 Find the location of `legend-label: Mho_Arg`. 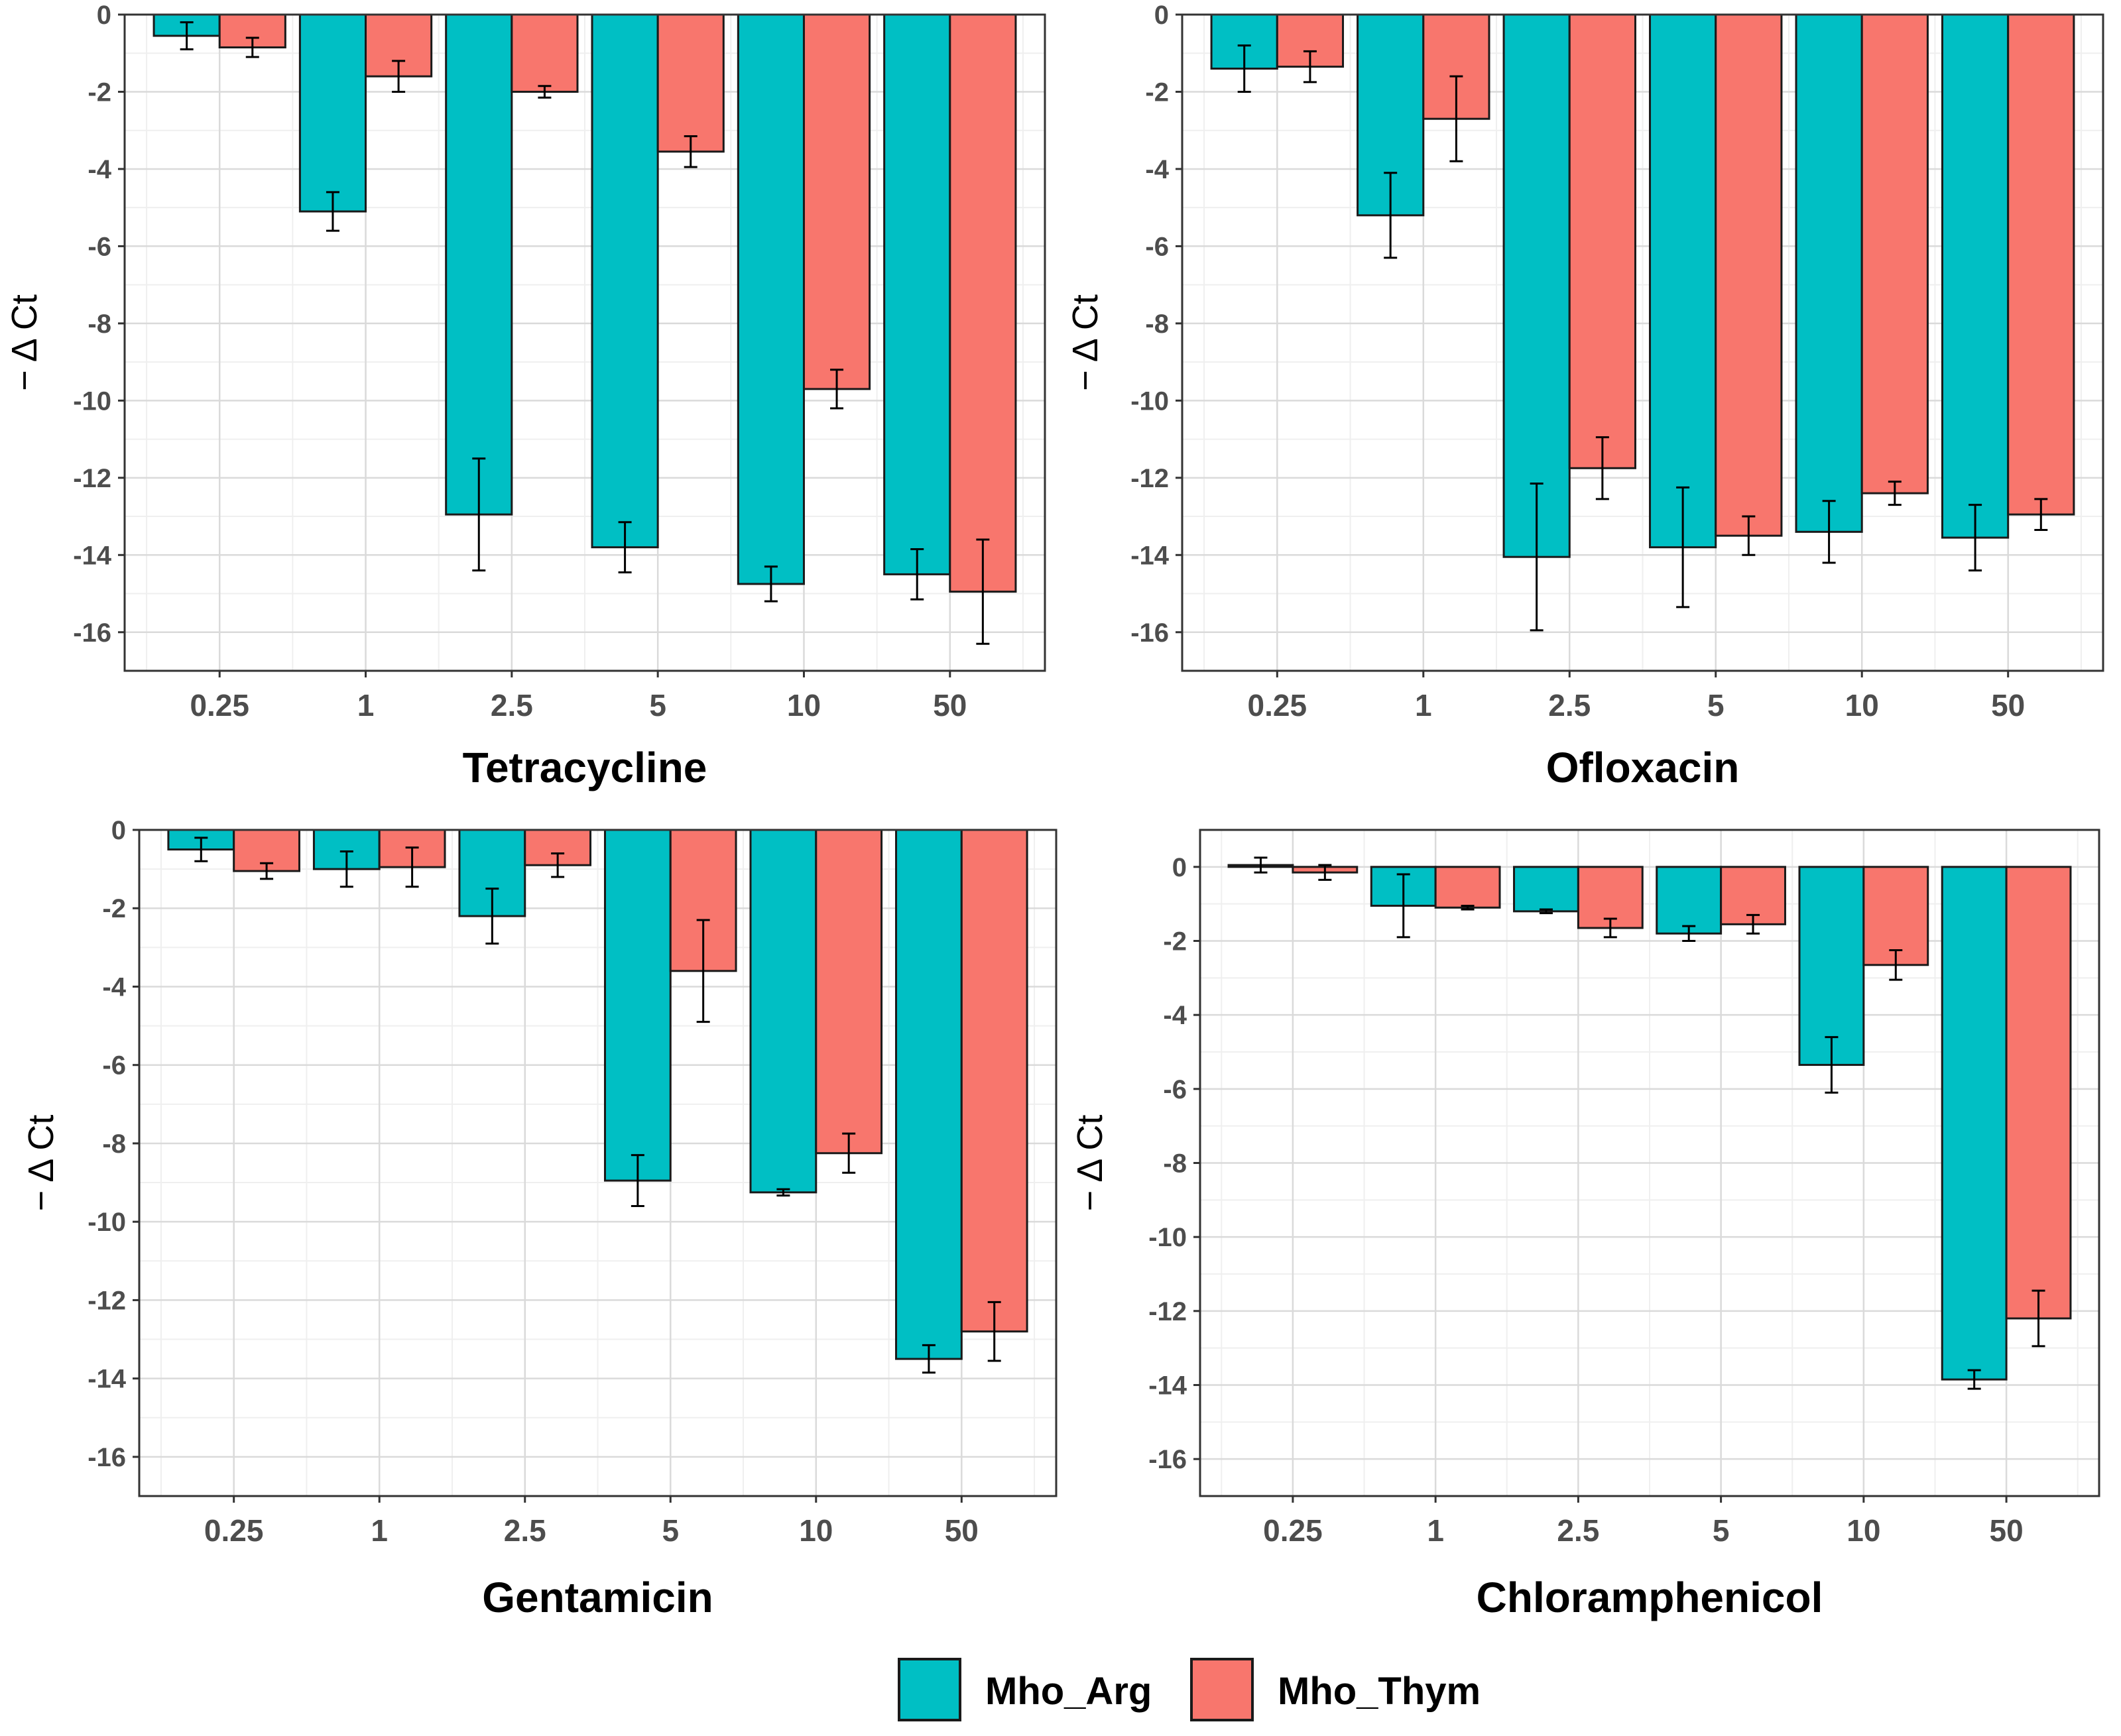

legend-label: Mho_Arg is located at coordinates (1068, 1691).